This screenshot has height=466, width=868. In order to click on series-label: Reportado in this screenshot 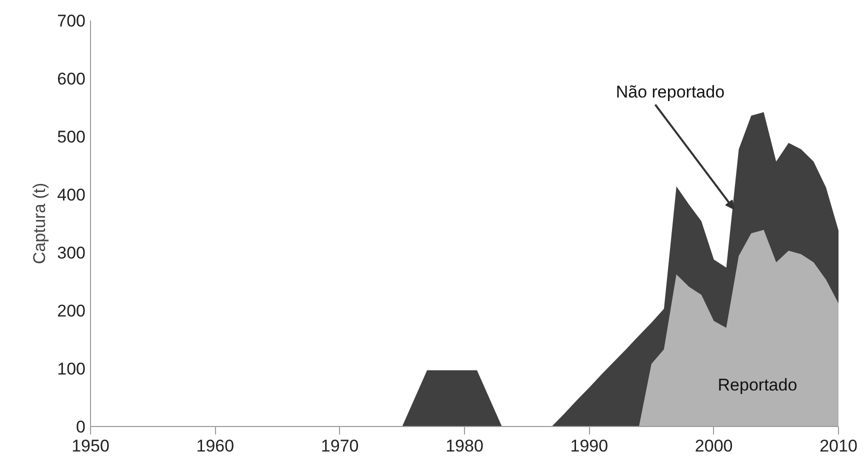, I will do `click(758, 385)`.